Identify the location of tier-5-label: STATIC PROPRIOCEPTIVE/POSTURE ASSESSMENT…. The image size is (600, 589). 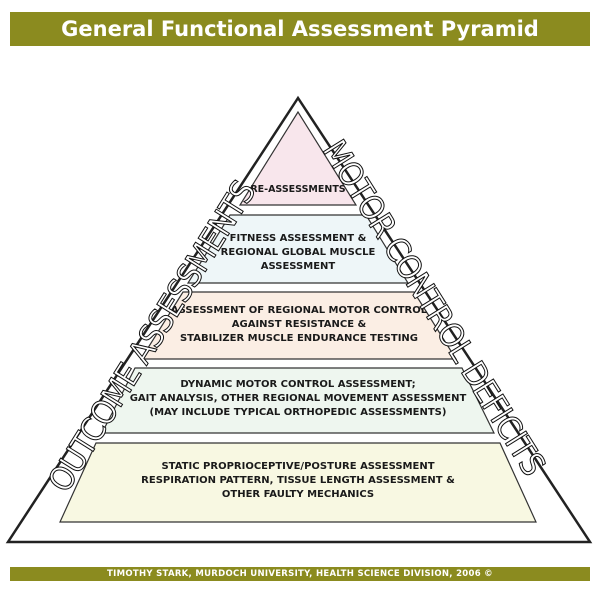
(298, 480).